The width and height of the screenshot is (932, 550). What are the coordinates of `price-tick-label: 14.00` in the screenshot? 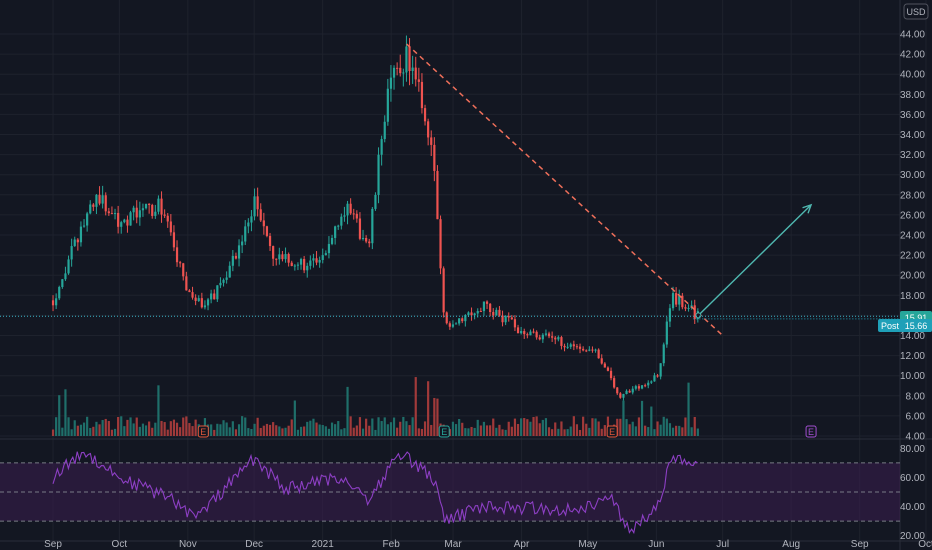 It's located at (912, 336).